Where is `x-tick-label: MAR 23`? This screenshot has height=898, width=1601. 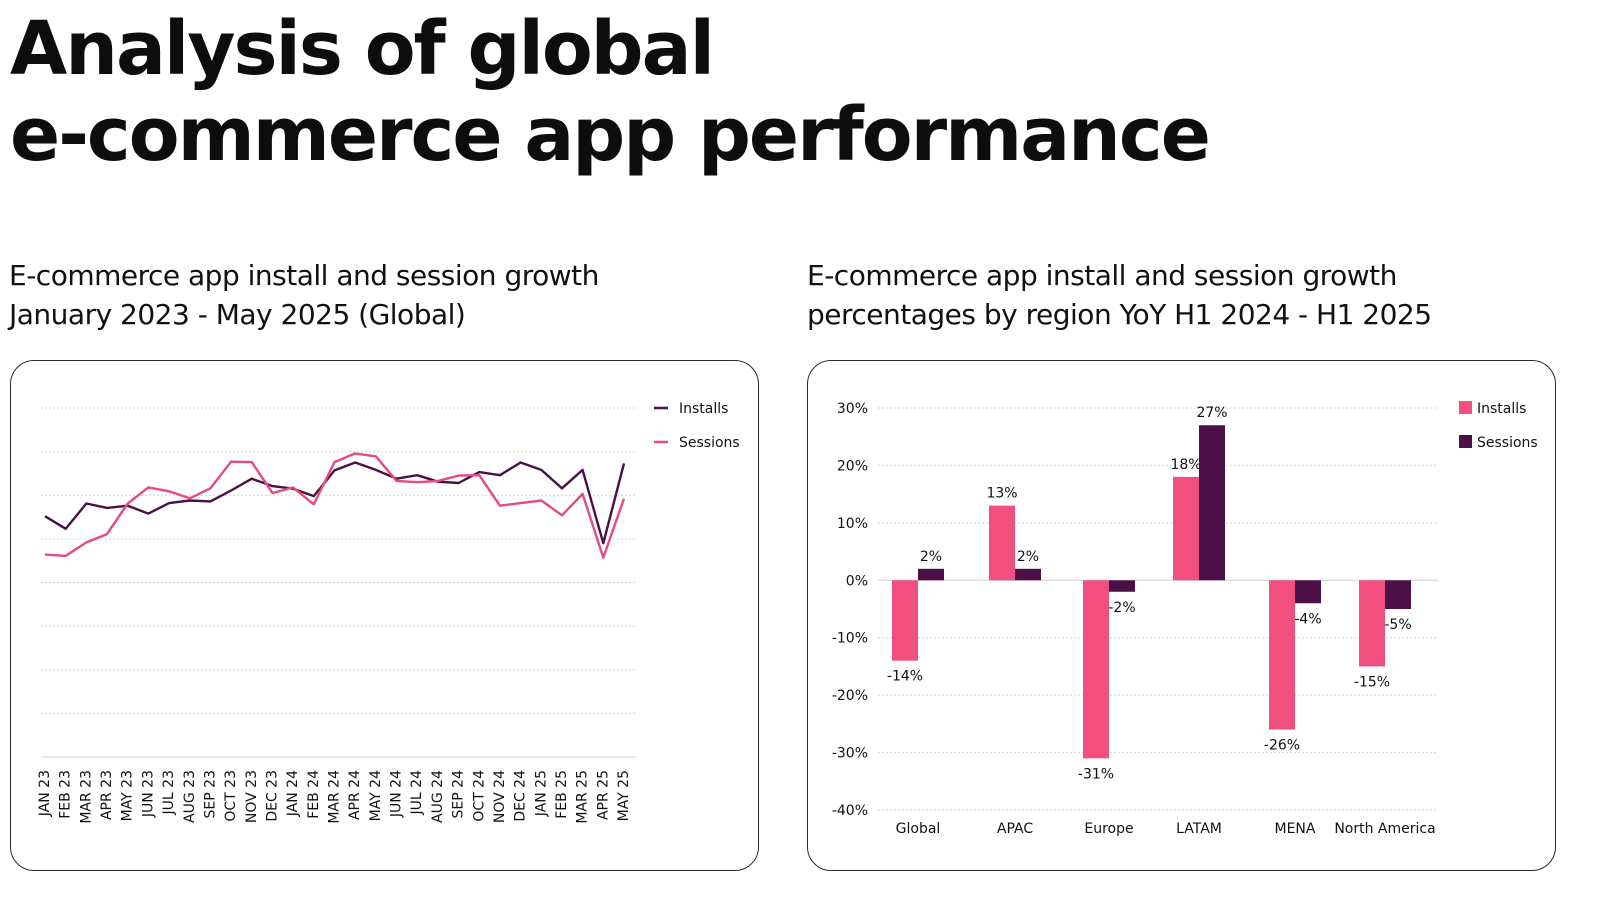 x-tick-label: MAR 23 is located at coordinates (86, 797).